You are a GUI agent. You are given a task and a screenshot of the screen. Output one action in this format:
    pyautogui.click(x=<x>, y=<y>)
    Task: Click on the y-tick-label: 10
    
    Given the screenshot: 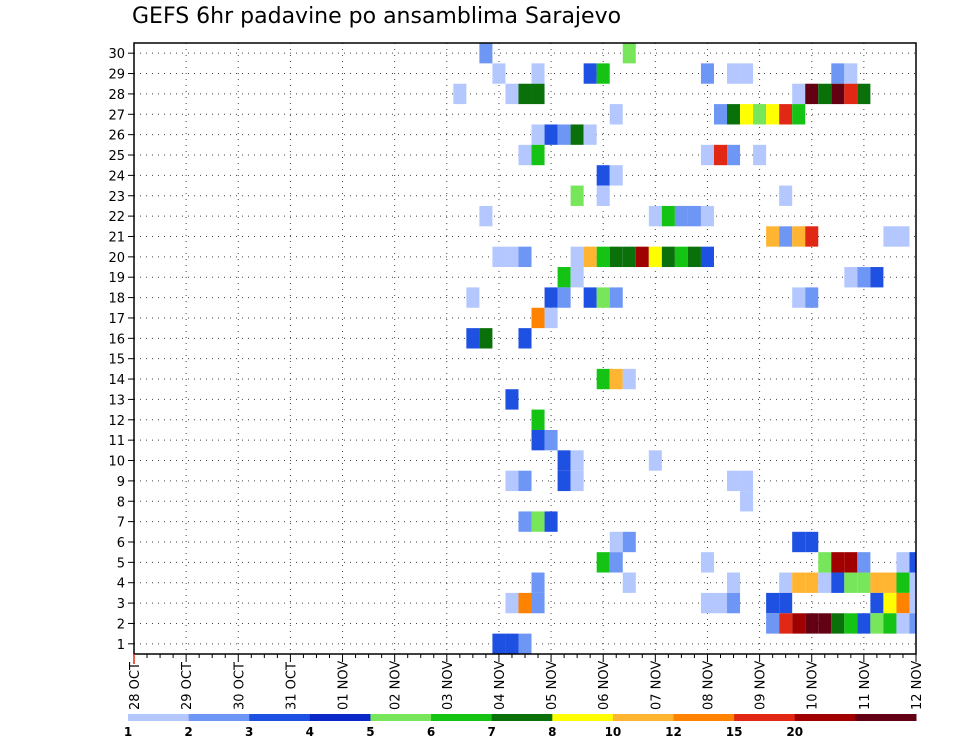 What is the action you would take?
    pyautogui.click(x=116, y=462)
    